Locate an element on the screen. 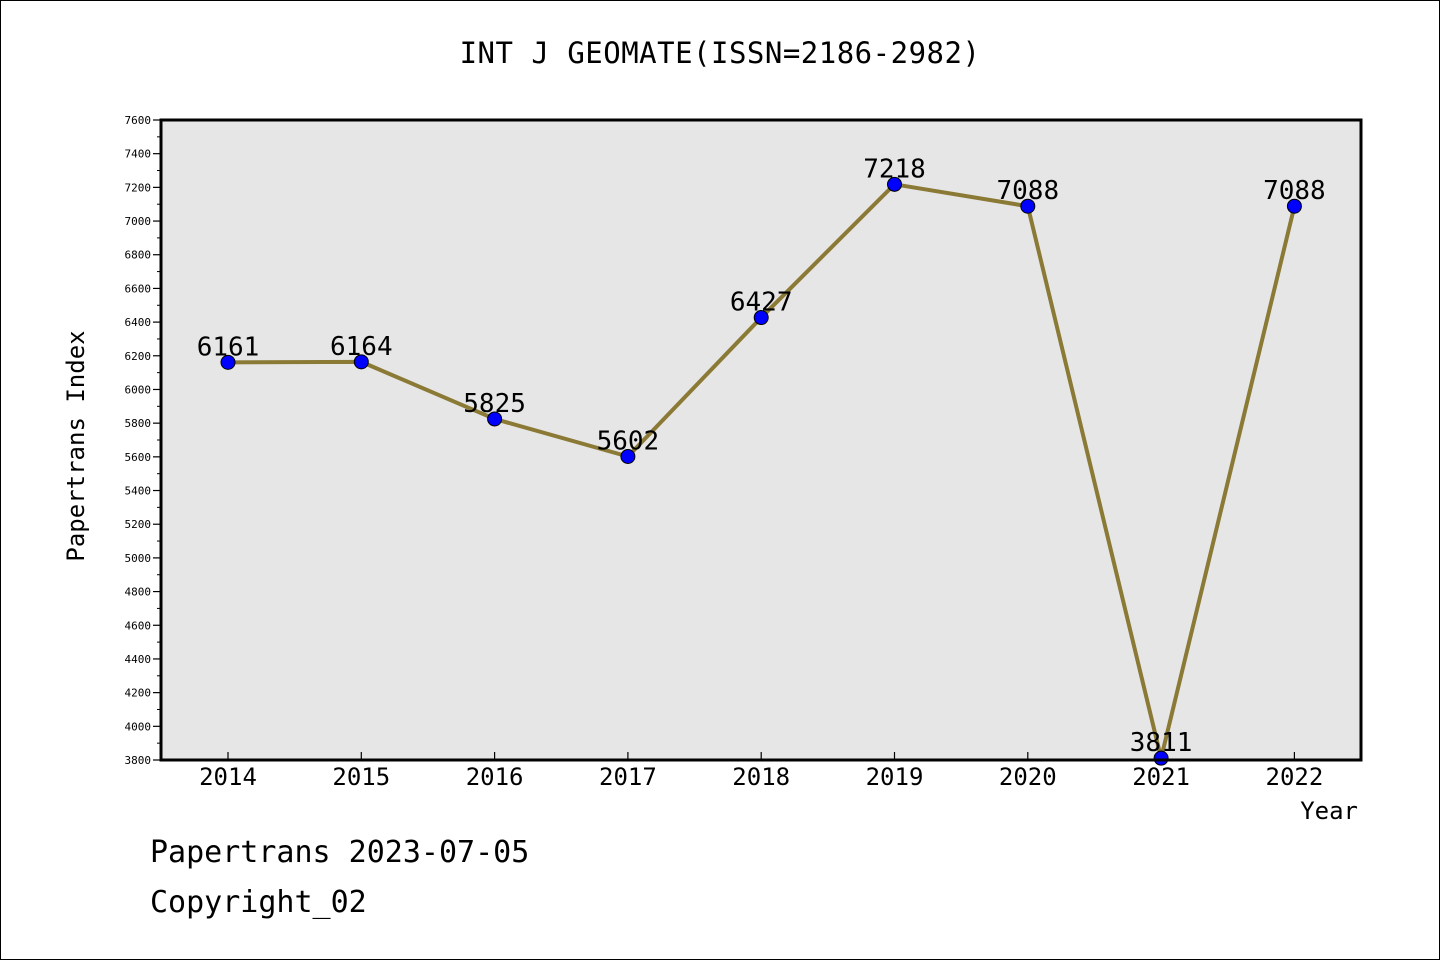  x-tick-label: 2019 is located at coordinates (895, 777).